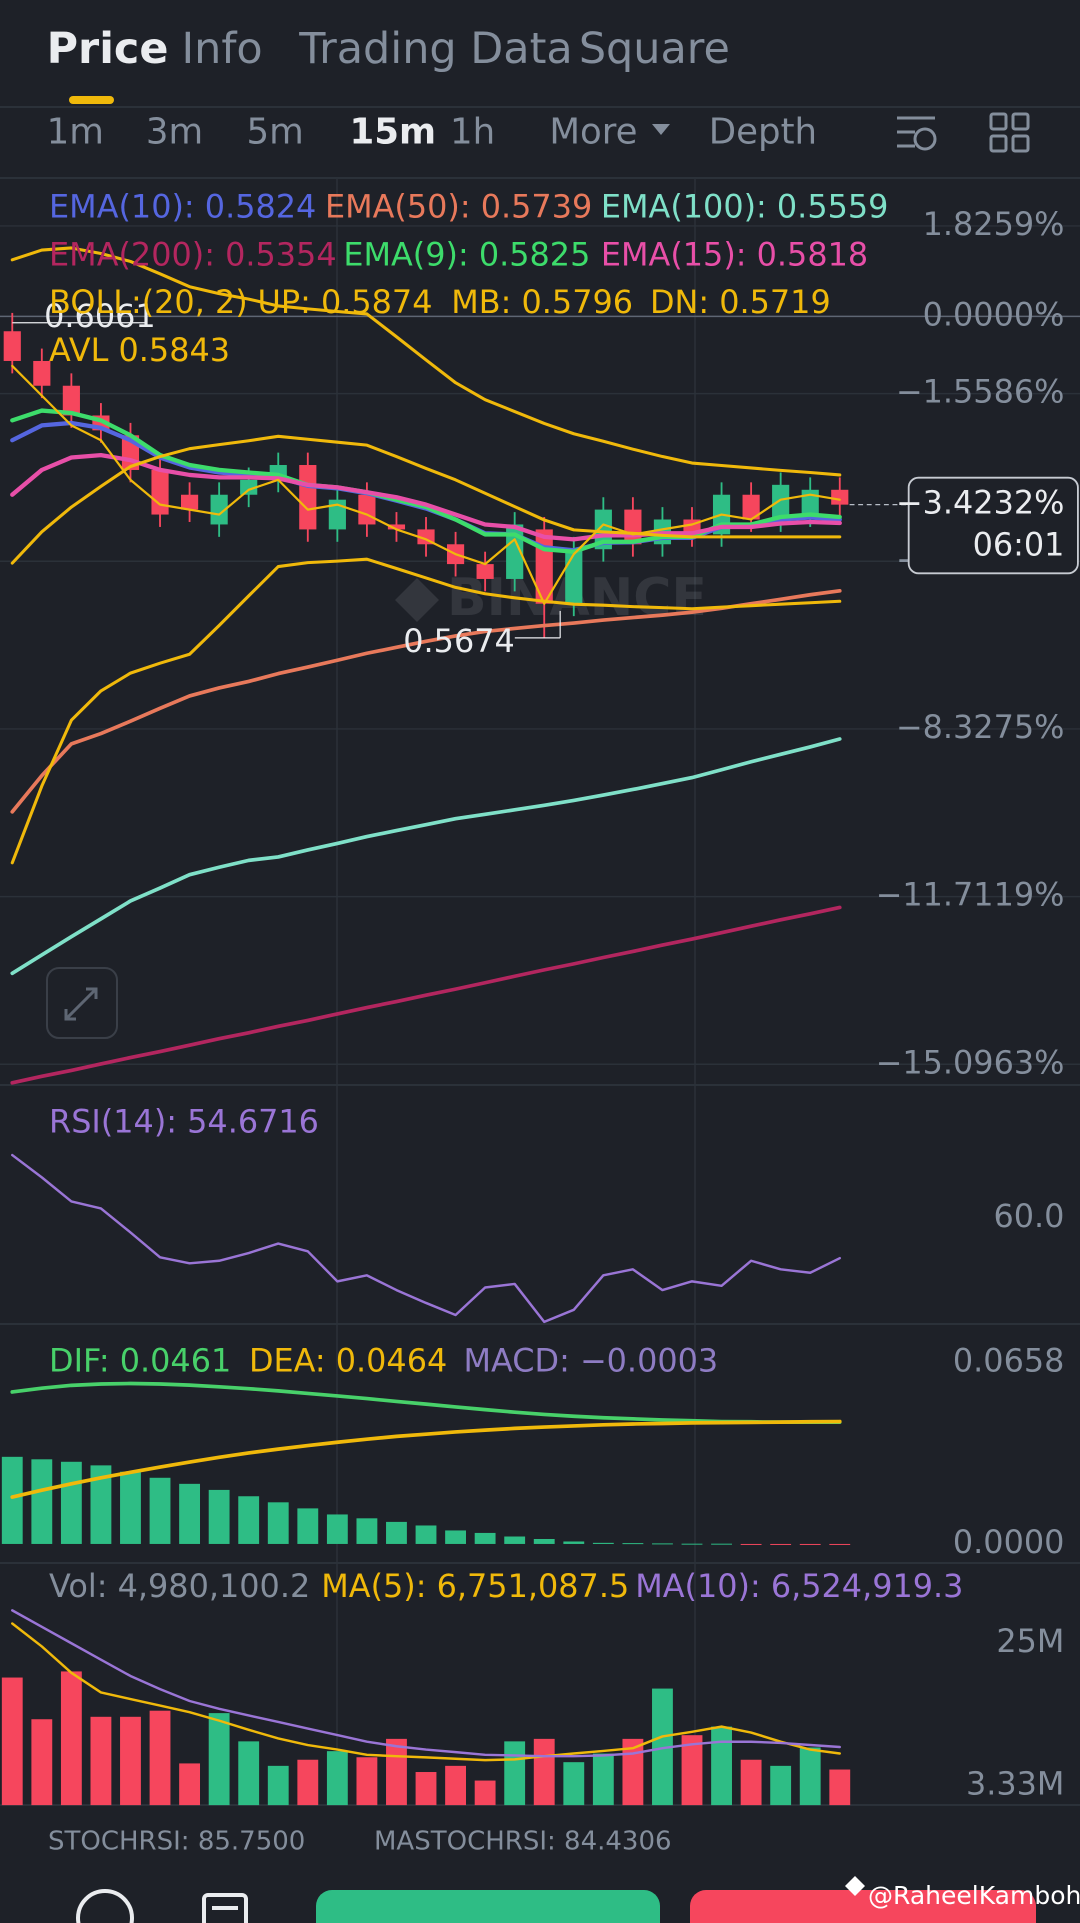 The height and width of the screenshot is (1923, 1080). What do you see at coordinates (108, 49) in the screenshot?
I see `tab: Price` at bounding box center [108, 49].